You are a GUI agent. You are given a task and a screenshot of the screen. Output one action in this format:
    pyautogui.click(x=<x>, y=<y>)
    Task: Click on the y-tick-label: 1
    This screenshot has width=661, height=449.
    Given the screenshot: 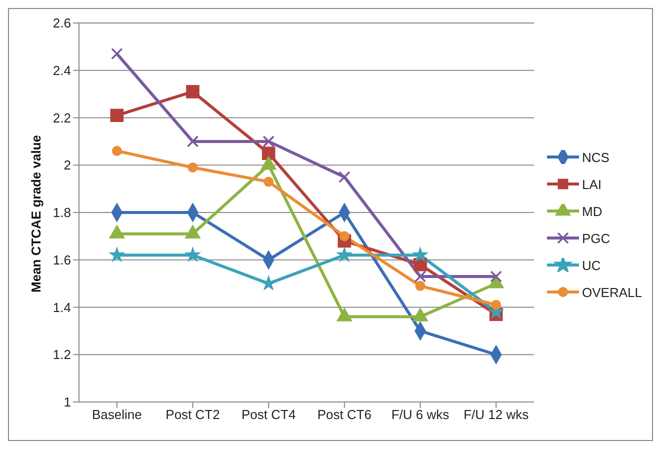 What is the action you would take?
    pyautogui.click(x=67, y=402)
    